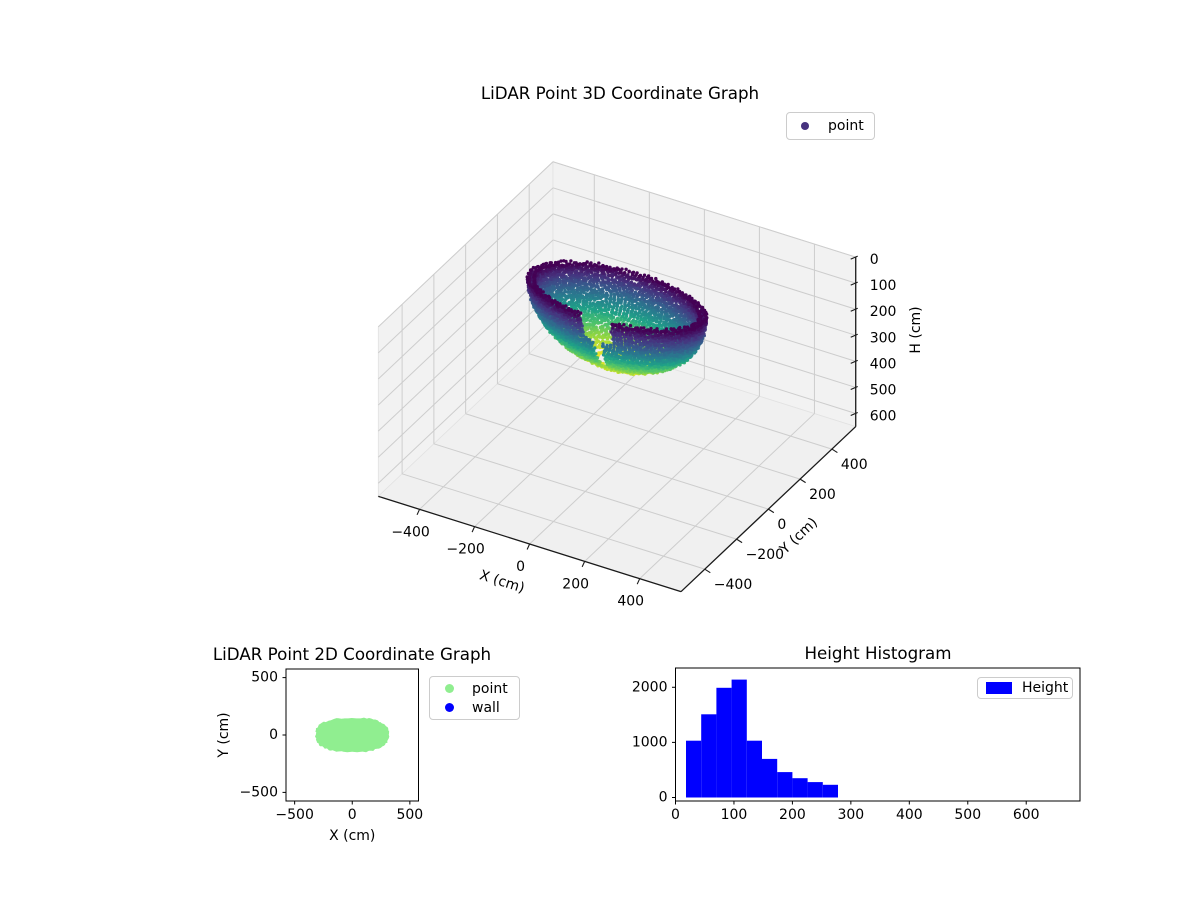 The image size is (1200, 900). I want to click on wall-marker-icon, so click(449, 707).